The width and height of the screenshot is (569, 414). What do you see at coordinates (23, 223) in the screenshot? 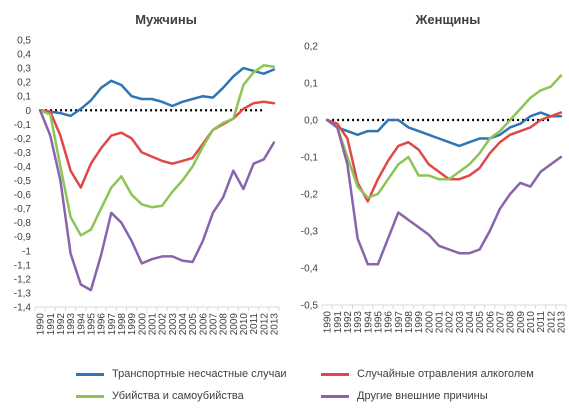
I see `y-tick-label: -0,8` at bounding box center [23, 223].